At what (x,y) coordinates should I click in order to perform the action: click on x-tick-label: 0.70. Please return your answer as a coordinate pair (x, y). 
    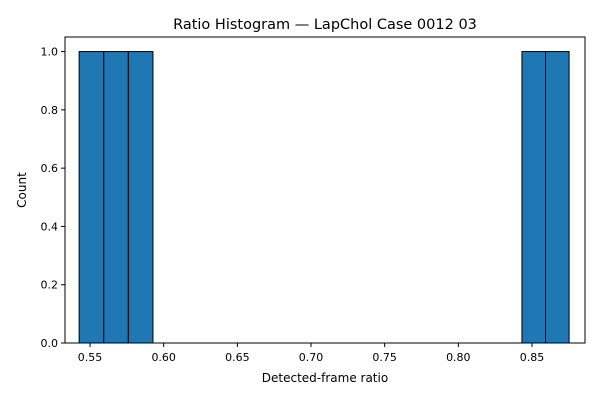
    Looking at the image, I should click on (311, 357).